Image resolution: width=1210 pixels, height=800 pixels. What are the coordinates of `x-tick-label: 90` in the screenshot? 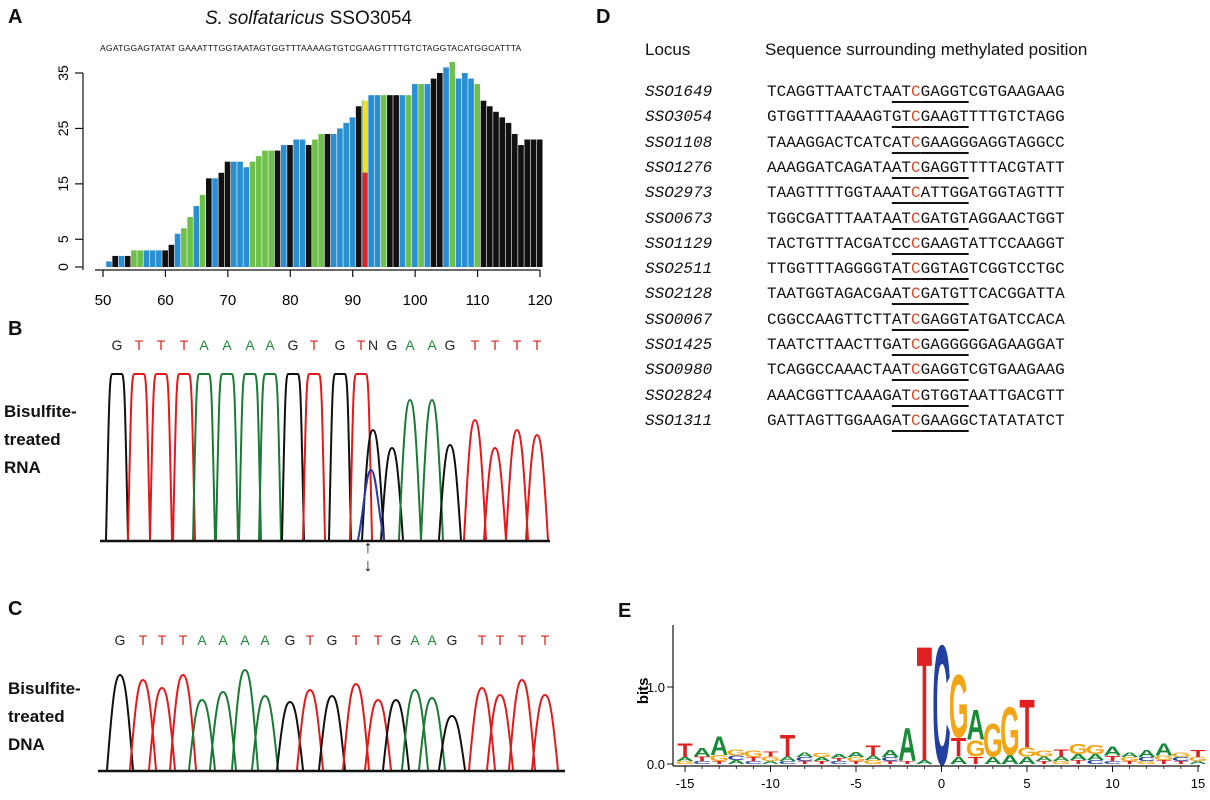 It's located at (352, 300).